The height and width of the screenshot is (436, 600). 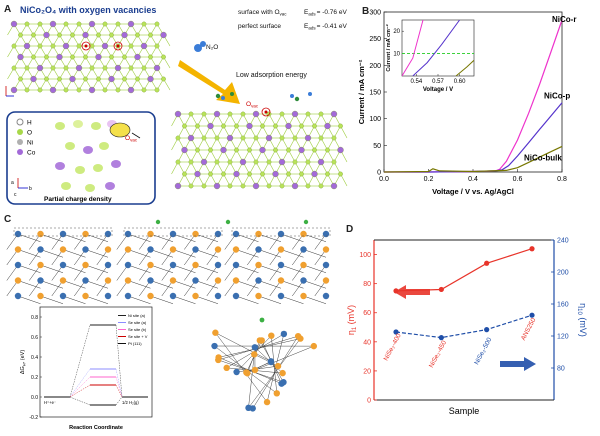 What do you see at coordinates (325, 13) in the screenshot?
I see `svg-text: Eads= -0.76 eV` at bounding box center [325, 13].